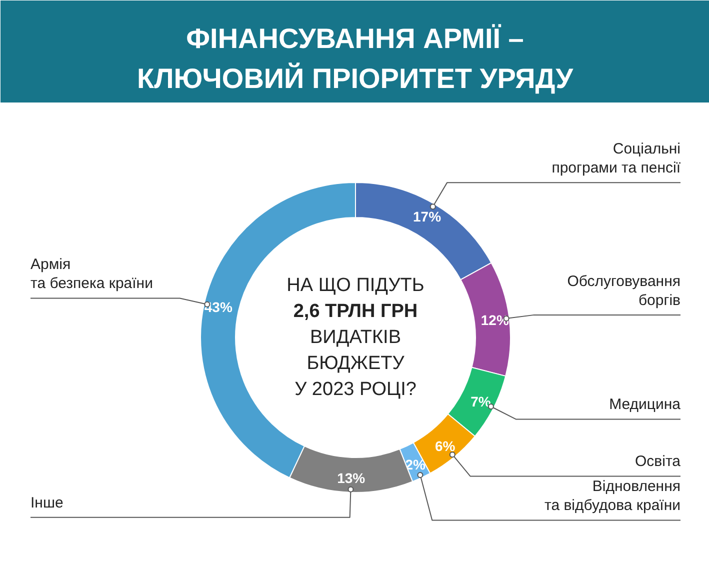  I want to click on data-label: 13%, so click(351, 478).